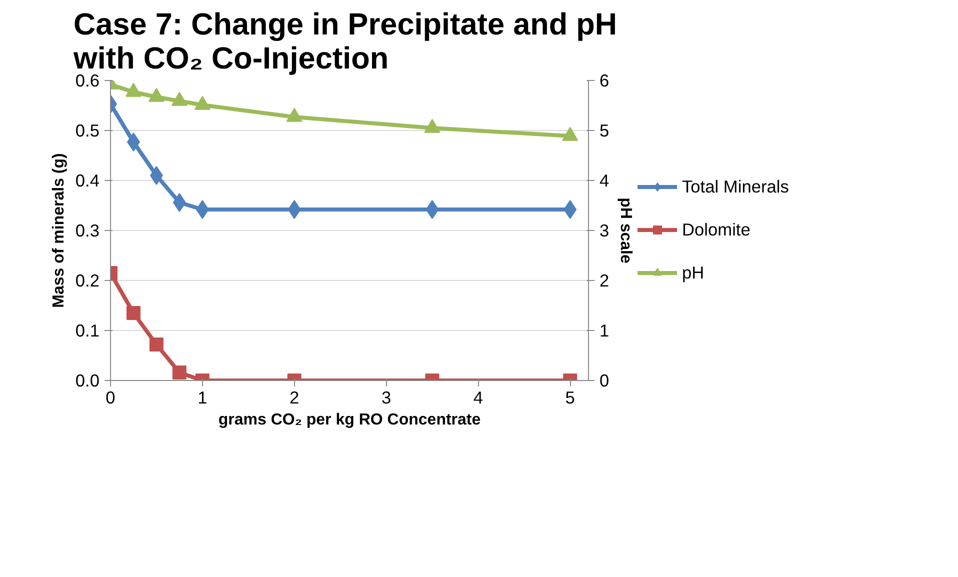 The width and height of the screenshot is (958, 577). Describe the element at coordinates (605, 130) in the screenshot. I see `y2-tick-label: 5` at that location.